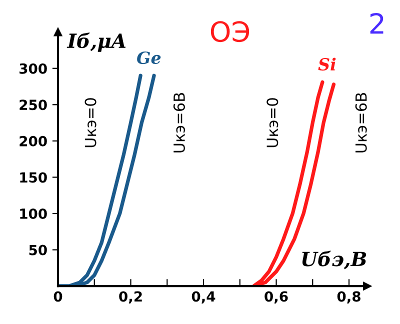 This screenshot has height=324, width=400. Describe the element at coordinates (96, 42) in the screenshot. I see `y-axis-title: Iб,μA` at that location.